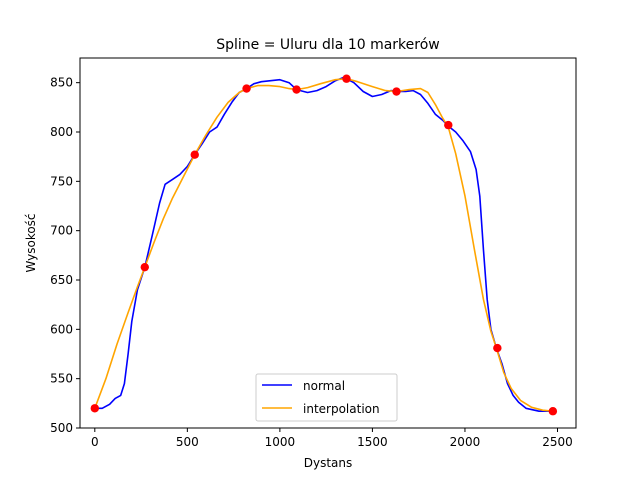 This screenshot has height=480, width=640. I want to click on y-axis: 500 550 600 650 700 750 800 850, so click(65, 255).